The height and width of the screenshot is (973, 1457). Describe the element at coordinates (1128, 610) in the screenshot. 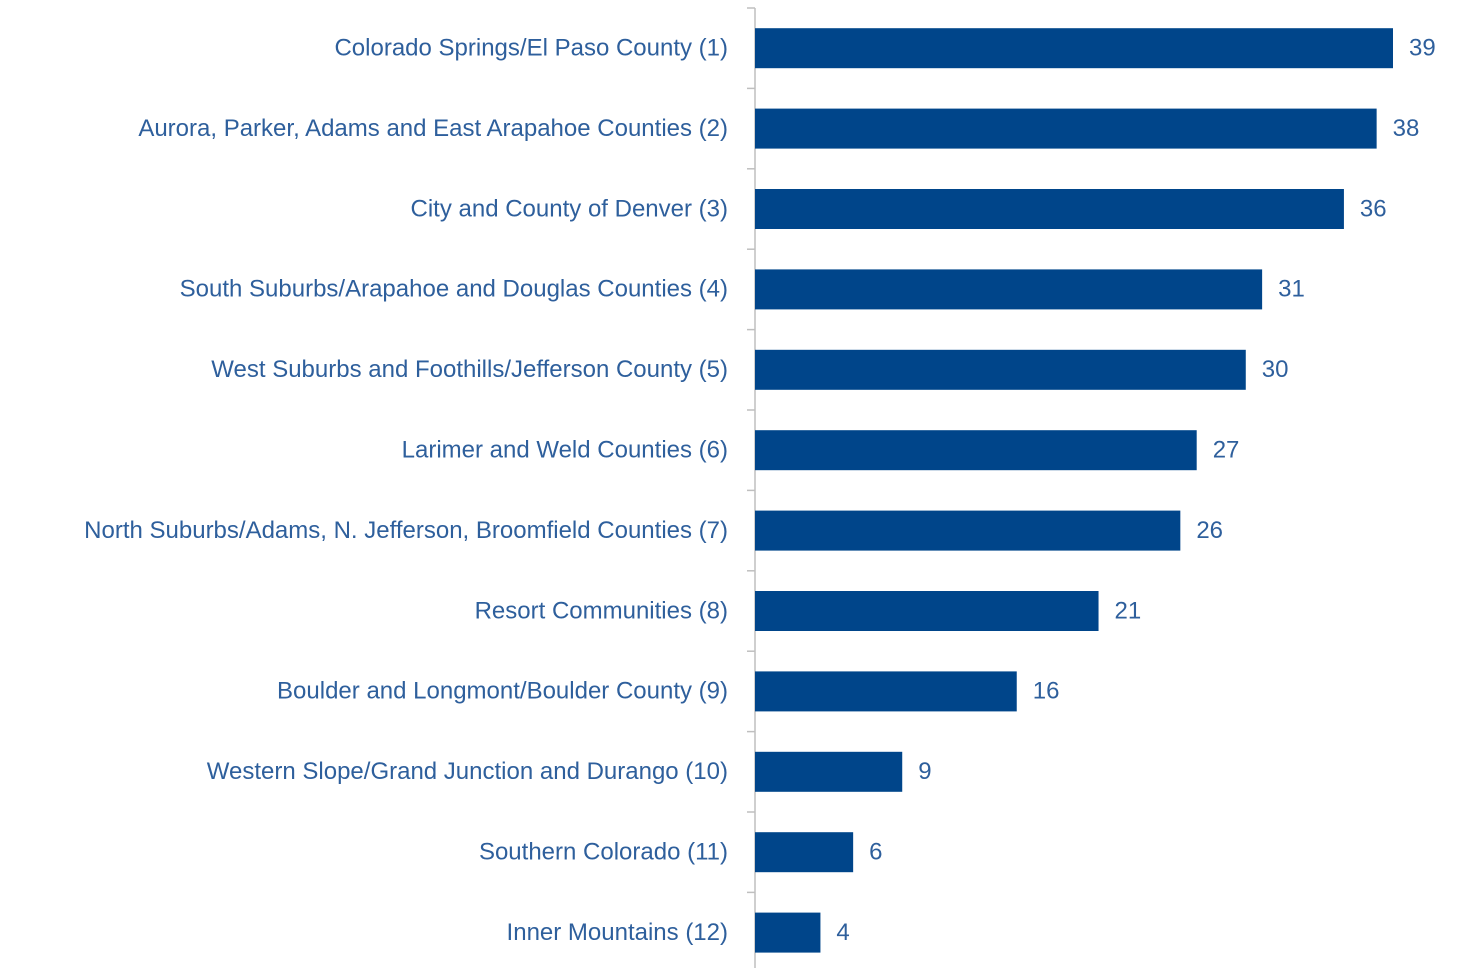

I see `data-label: 21` at that location.